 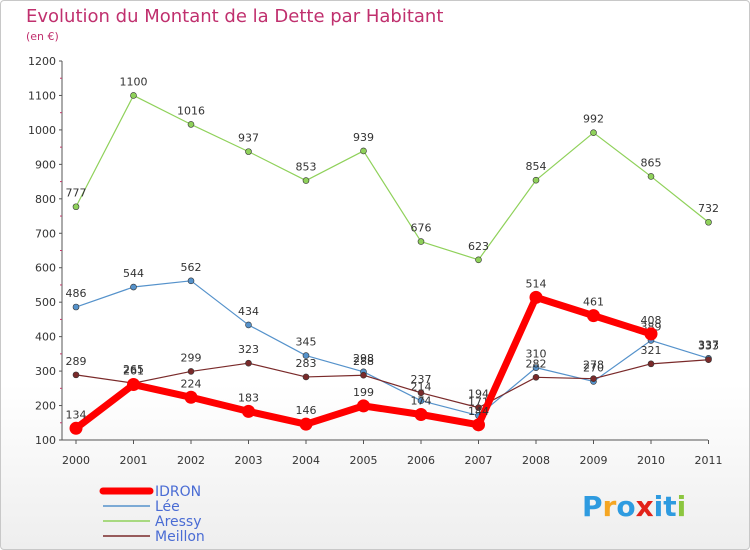 I want to click on data-label: 298, so click(x=363, y=358).